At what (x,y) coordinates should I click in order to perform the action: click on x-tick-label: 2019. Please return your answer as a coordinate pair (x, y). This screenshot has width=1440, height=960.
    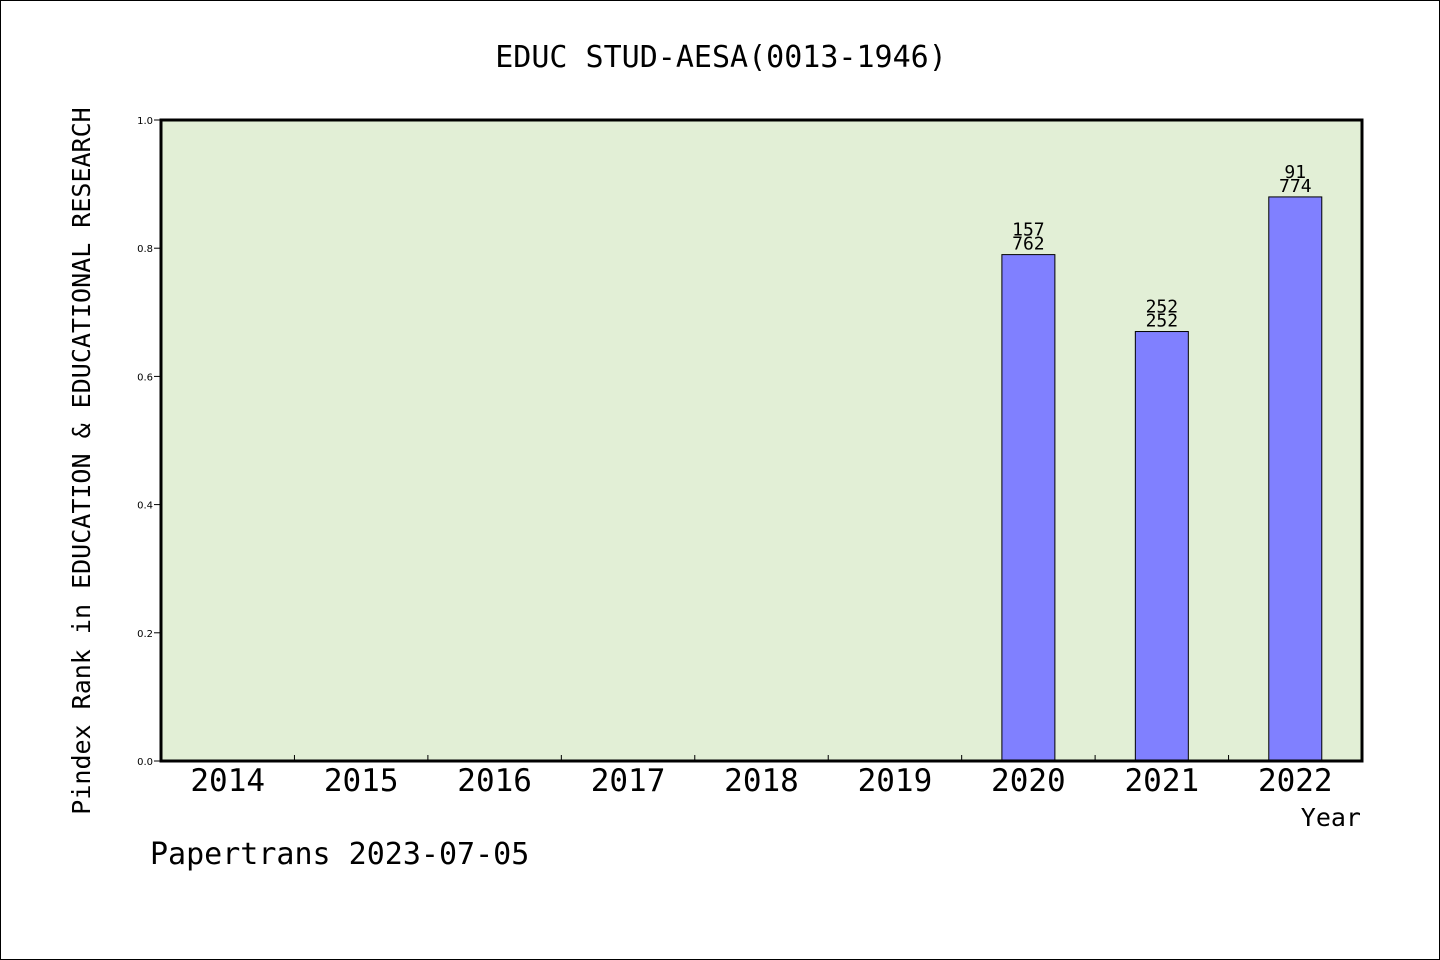
    Looking at the image, I should click on (895, 781).